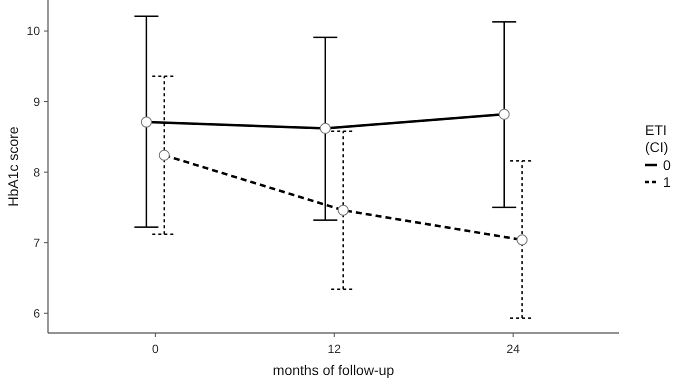 This screenshot has width=679, height=385. Describe the element at coordinates (335, 349) in the screenshot. I see `x-tick-label: 12` at that location.